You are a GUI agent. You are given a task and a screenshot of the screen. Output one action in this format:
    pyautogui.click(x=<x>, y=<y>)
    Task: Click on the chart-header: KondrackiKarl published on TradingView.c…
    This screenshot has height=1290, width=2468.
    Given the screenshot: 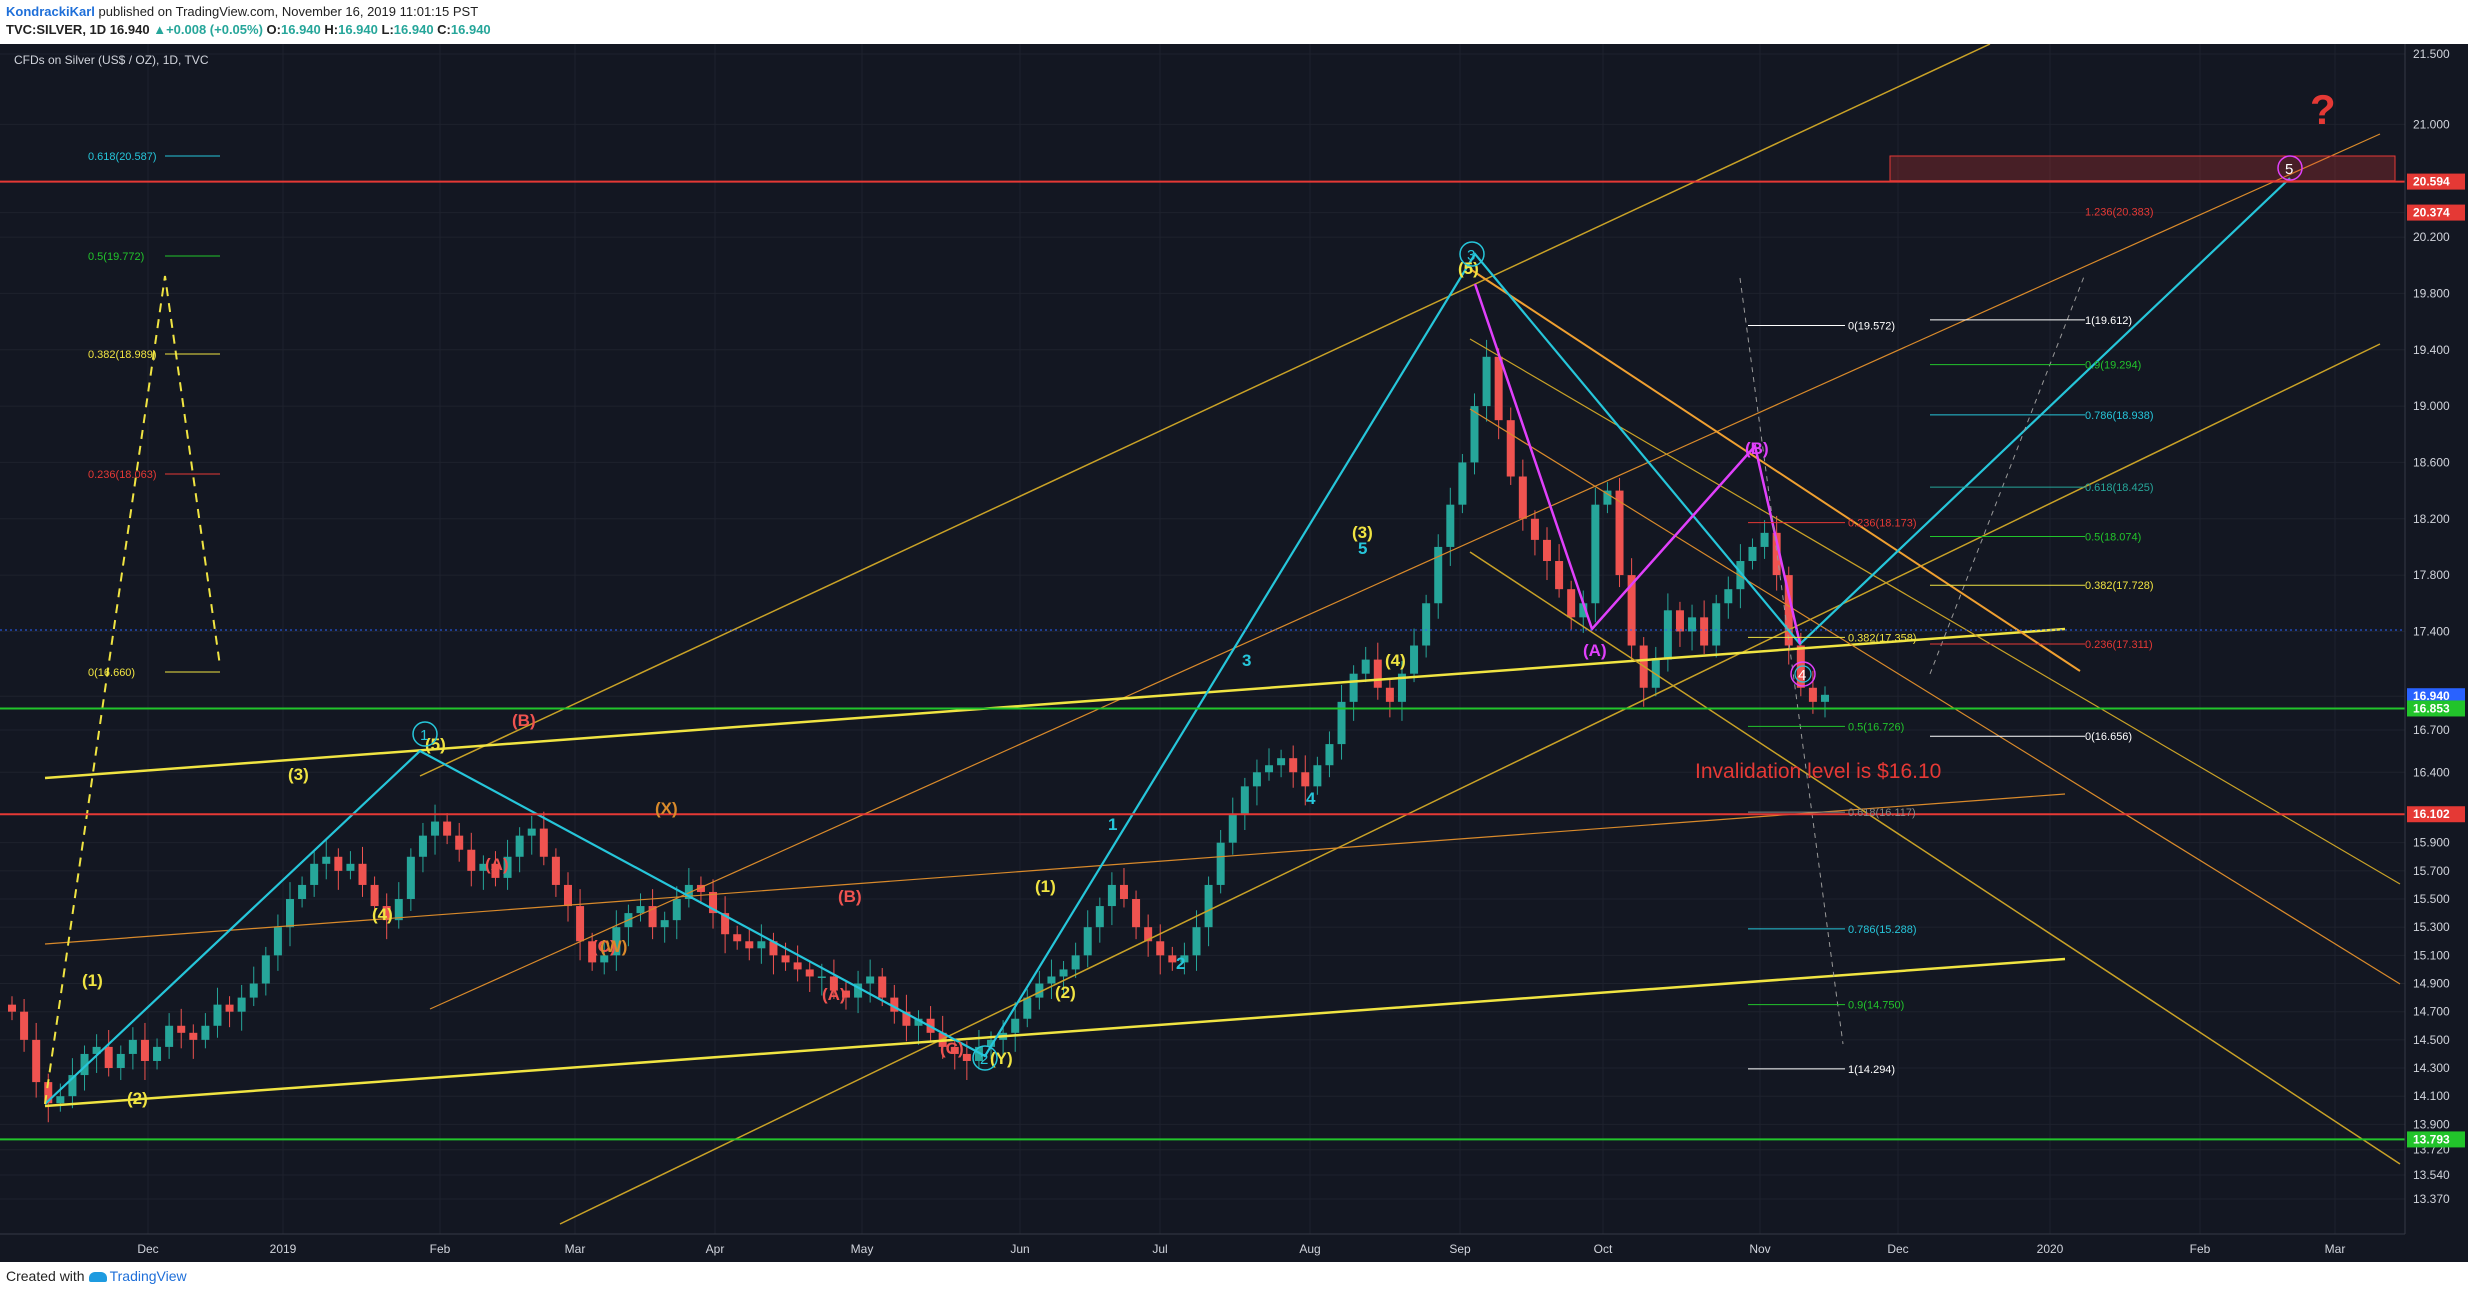 What is the action you would take?
    pyautogui.click(x=1234, y=22)
    